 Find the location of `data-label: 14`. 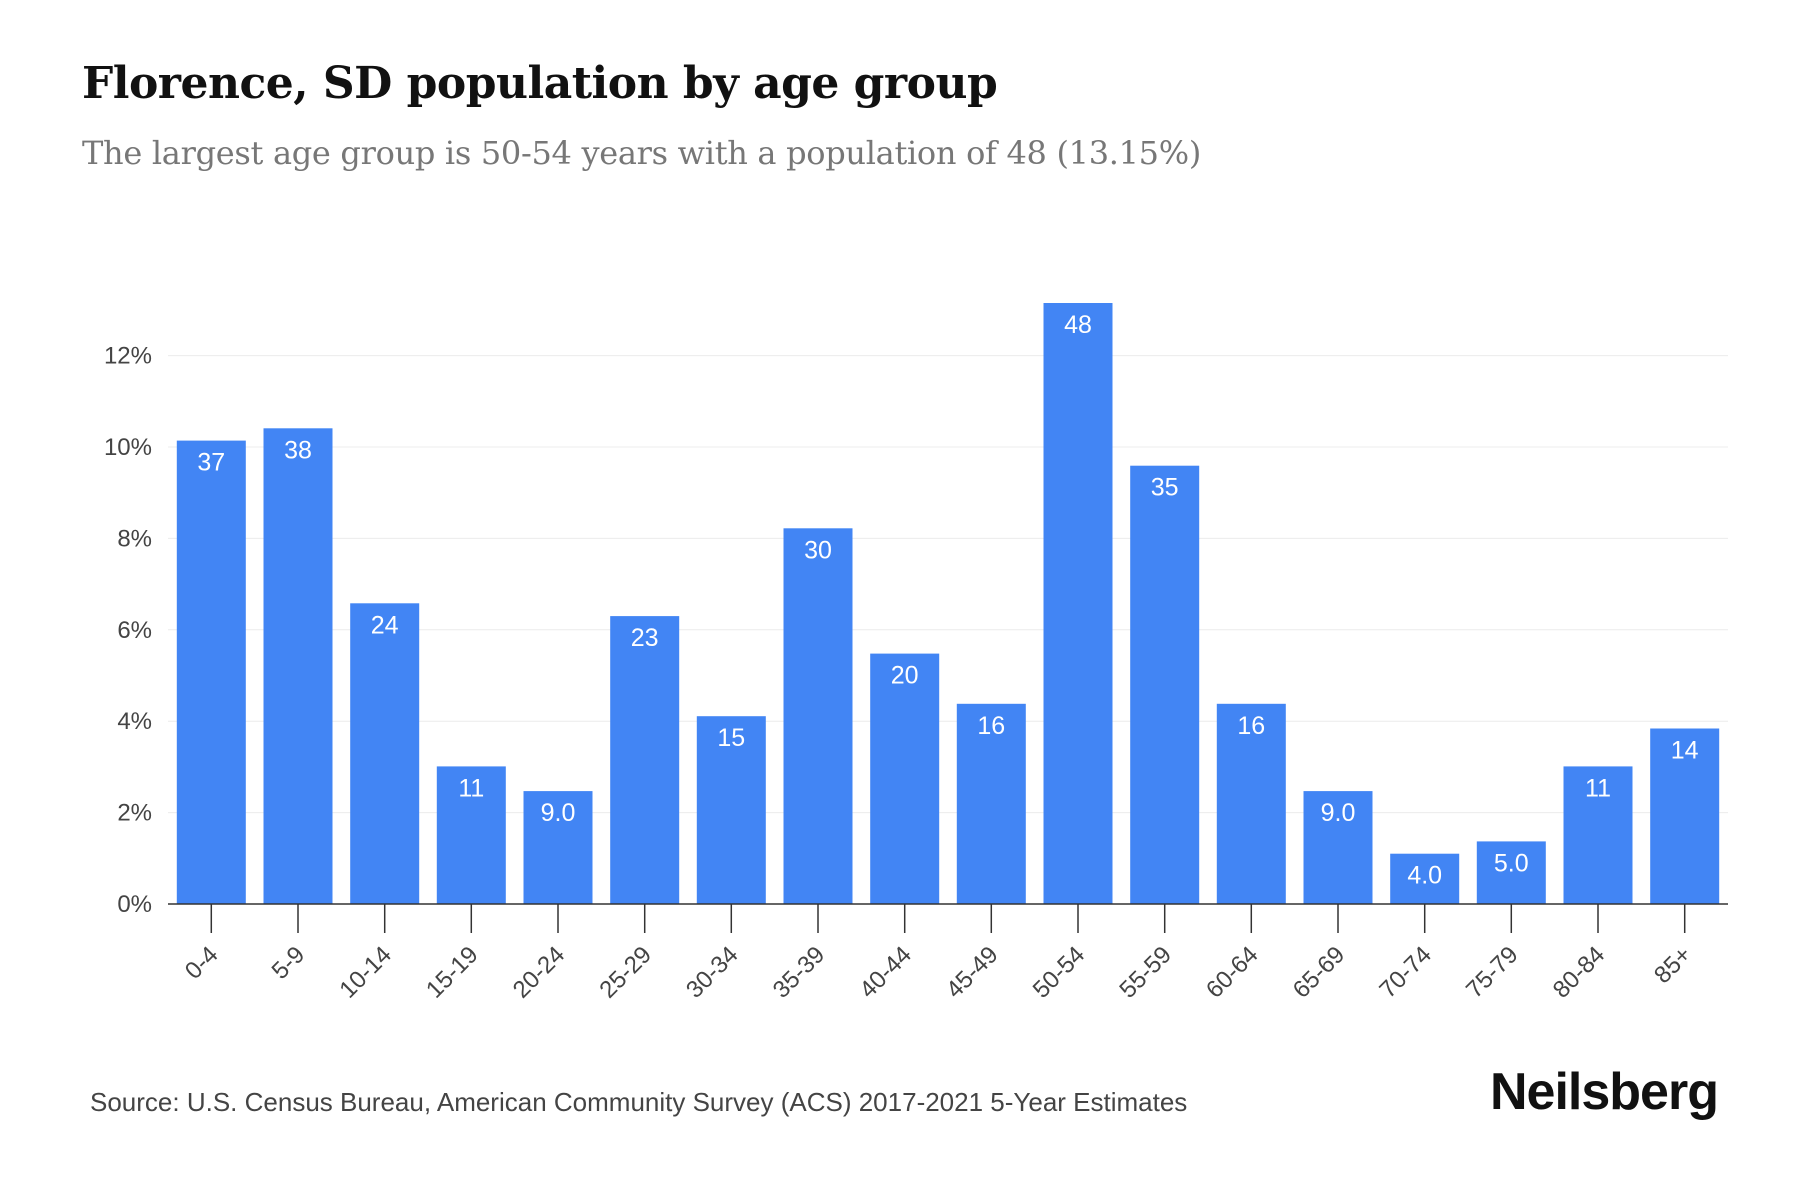

data-label: 14 is located at coordinates (1685, 751).